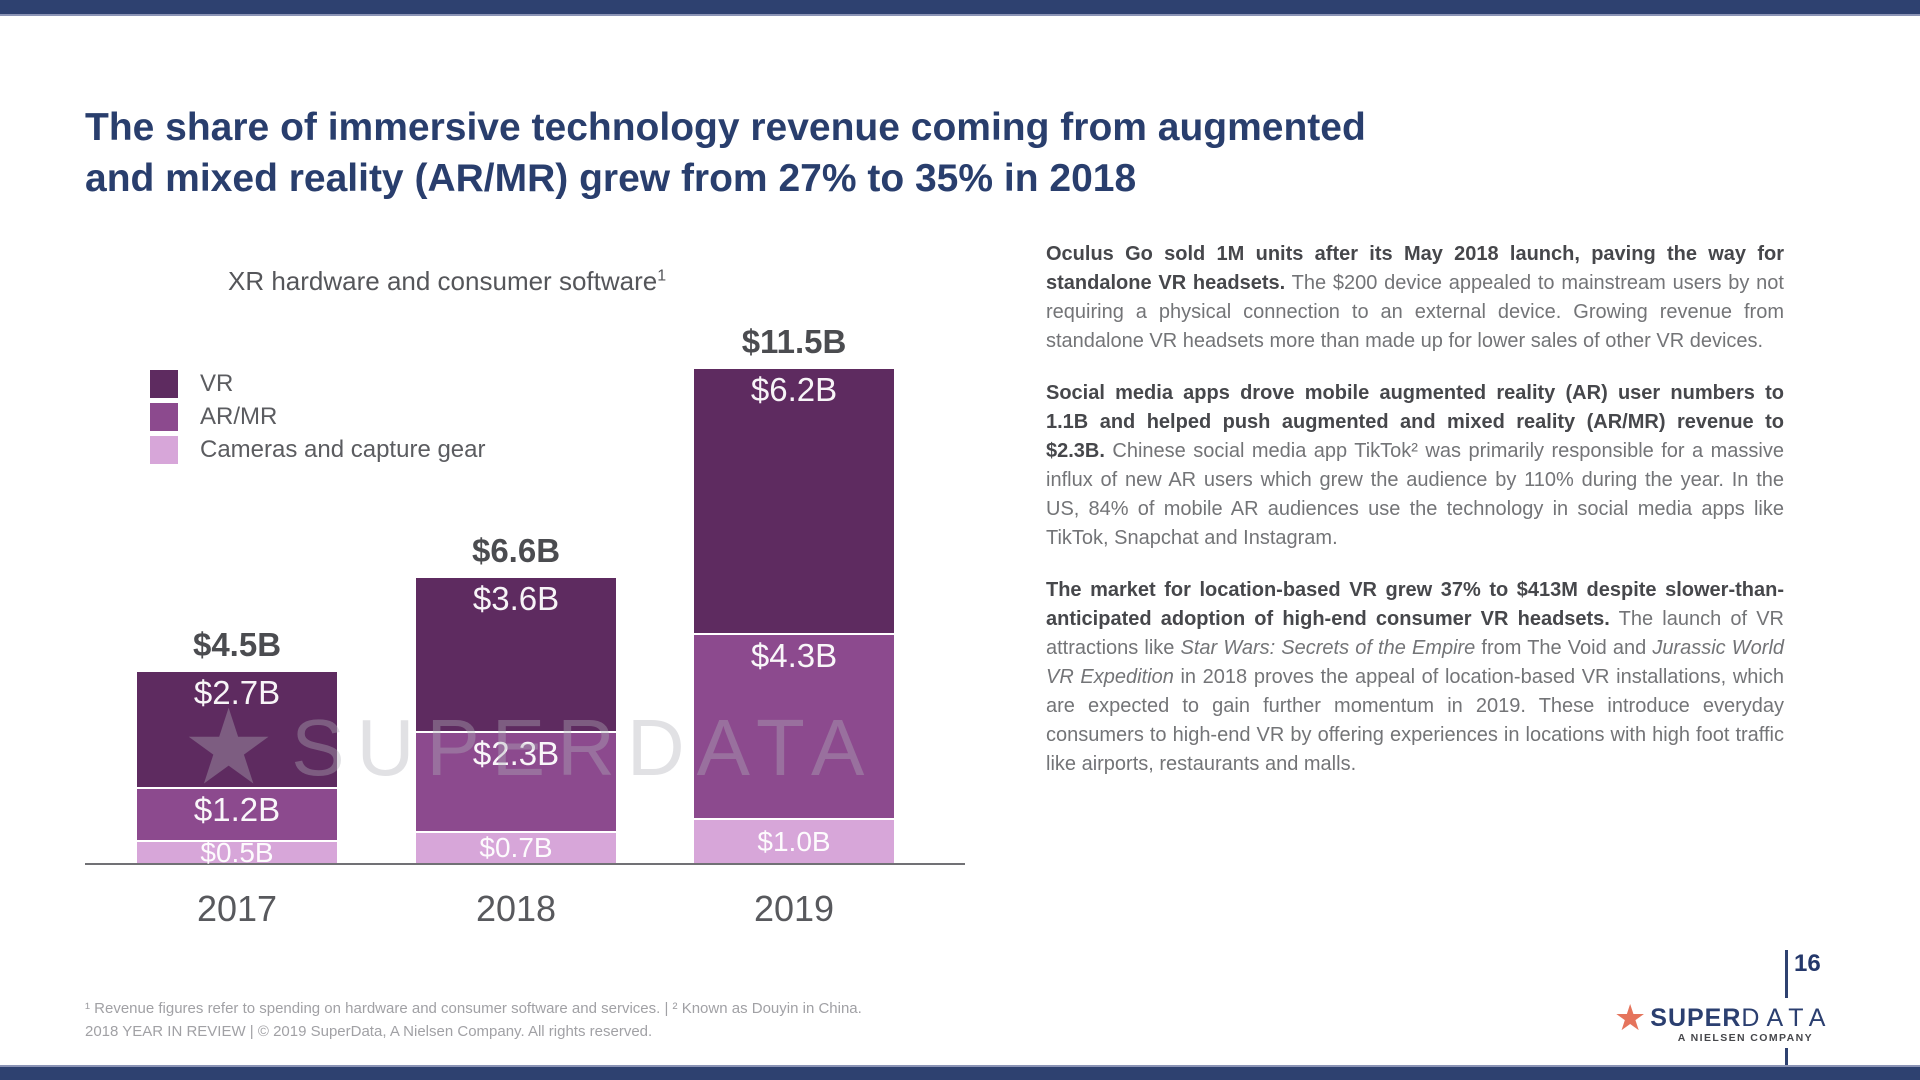 The width and height of the screenshot is (1920, 1080). Describe the element at coordinates (794, 501) in the screenshot. I see `bar-segment-vr: $6.2B` at that location.